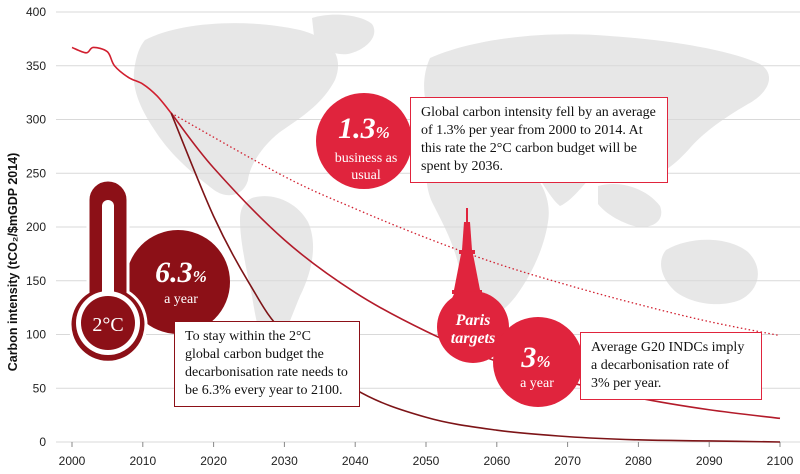 This screenshot has height=474, width=800. What do you see at coordinates (42, 442) in the screenshot?
I see `y-tick-label: 0` at bounding box center [42, 442].